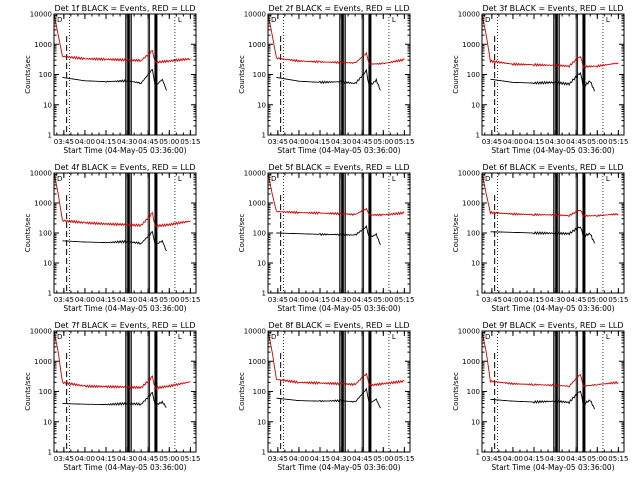 This screenshot has width=640, height=480. I want to click on chart-title: Det 2f BLACK = Events, RED = LLD, so click(338, 8).